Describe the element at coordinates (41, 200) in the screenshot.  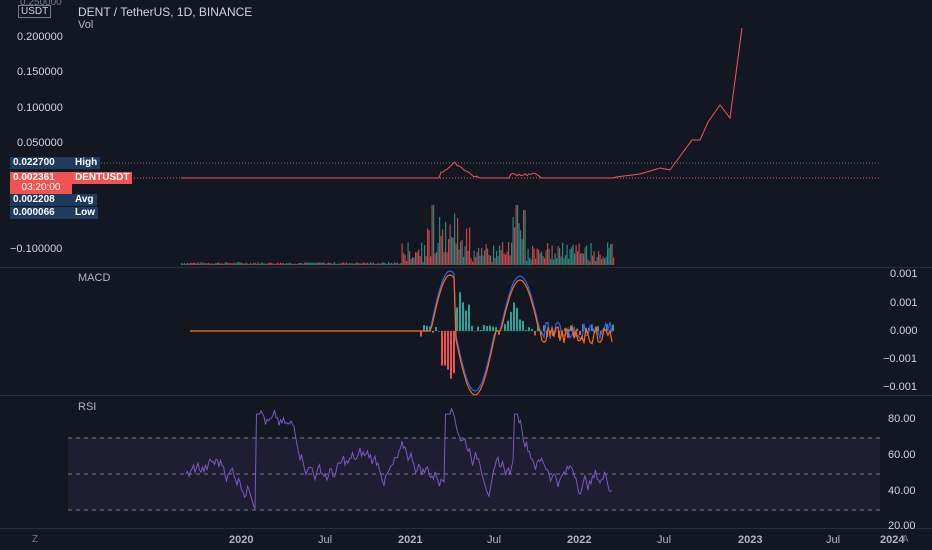
I see `avg-value-badge: 0.002208` at that location.